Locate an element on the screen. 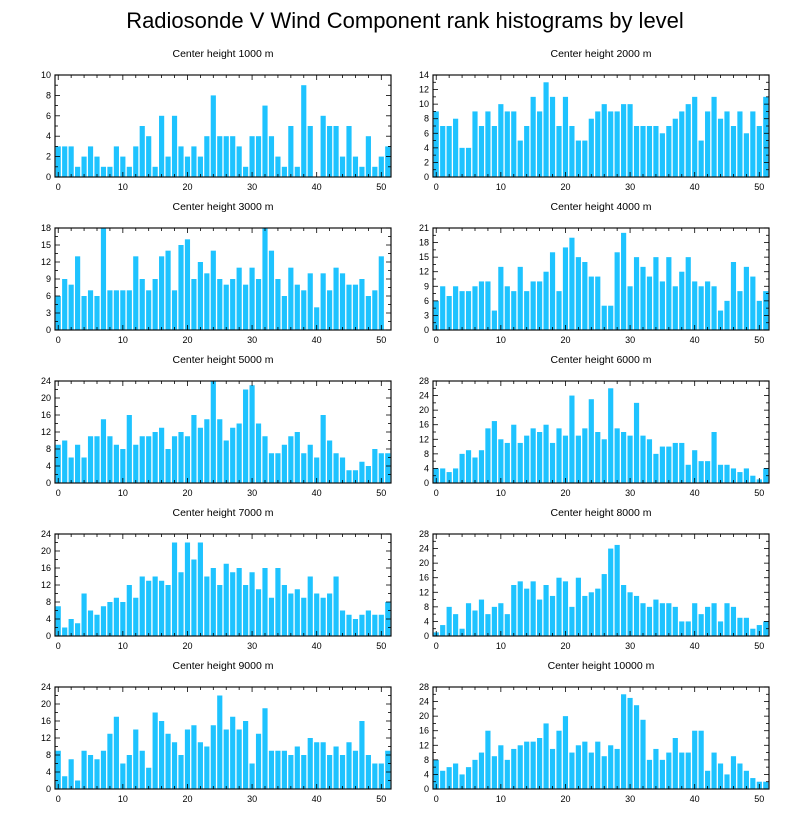  panel-title: Center height 8000 m is located at coordinates (601, 513).